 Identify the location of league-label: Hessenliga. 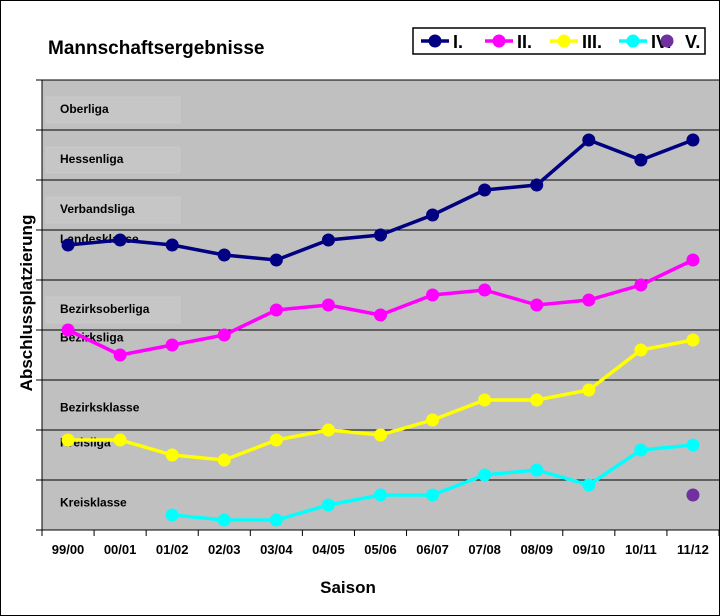
(92, 159).